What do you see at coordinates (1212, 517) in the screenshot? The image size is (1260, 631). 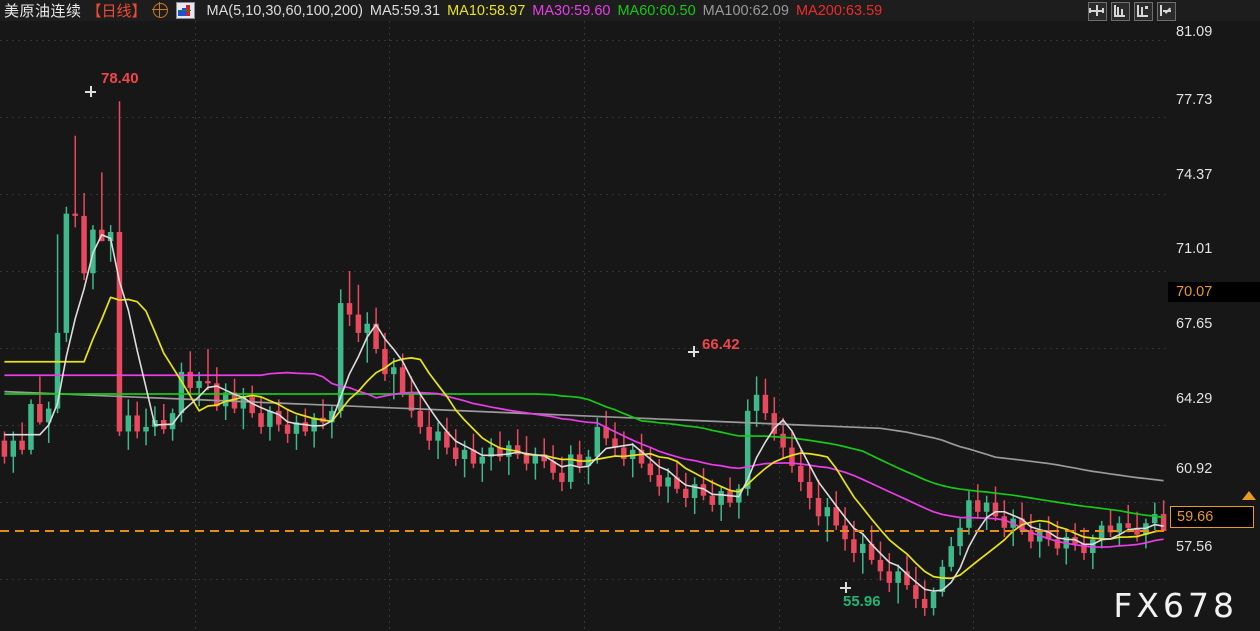 I see `current-price-badge: 59.66` at bounding box center [1212, 517].